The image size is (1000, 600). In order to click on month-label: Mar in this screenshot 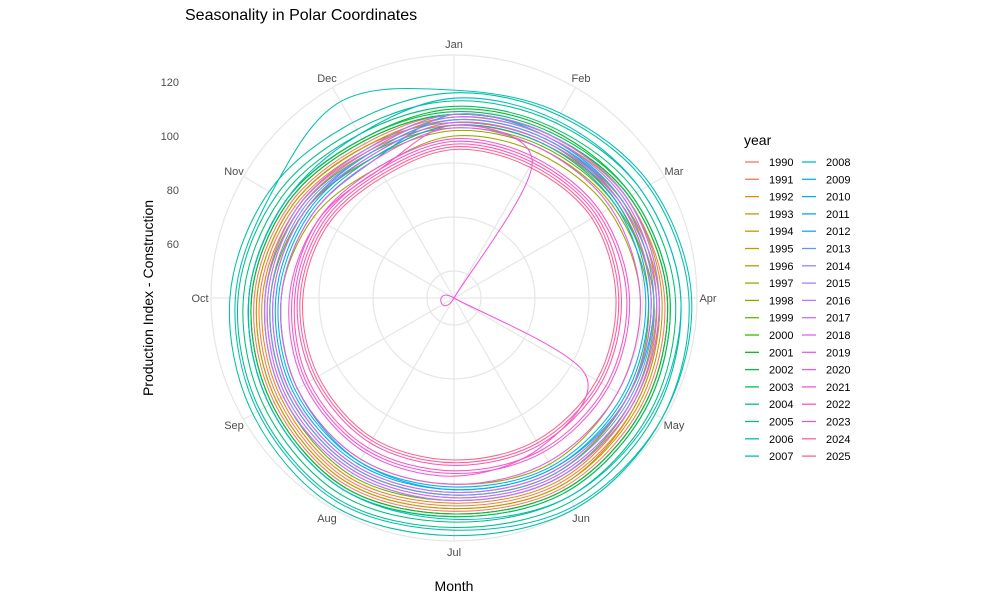, I will do `click(674, 172)`.